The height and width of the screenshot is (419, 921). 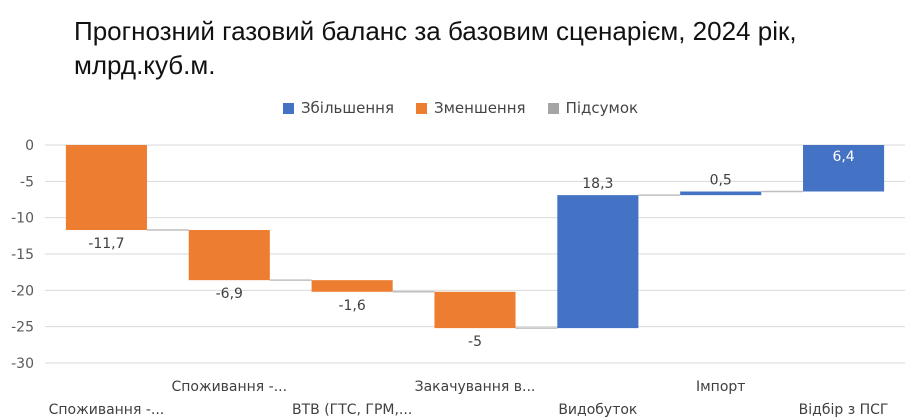 What do you see at coordinates (475, 342) in the screenshot?
I see `data-label: -5` at bounding box center [475, 342].